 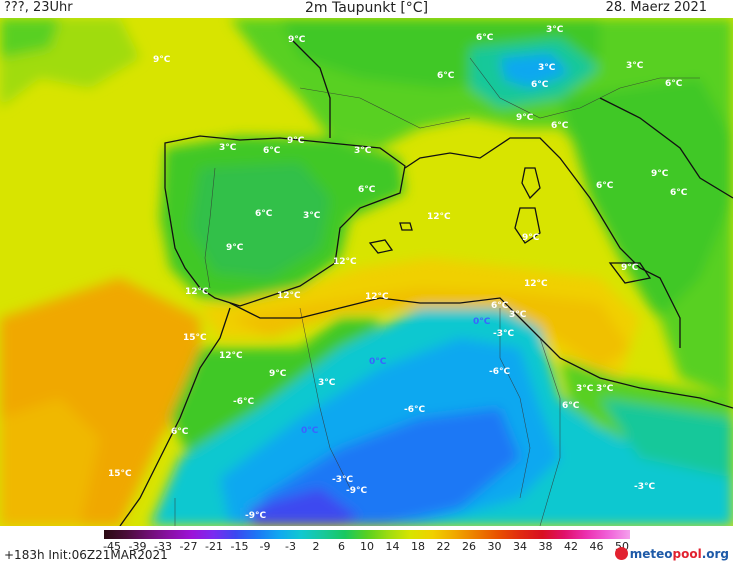 I want to click on color-scale-tick: 2, so click(x=316, y=546).